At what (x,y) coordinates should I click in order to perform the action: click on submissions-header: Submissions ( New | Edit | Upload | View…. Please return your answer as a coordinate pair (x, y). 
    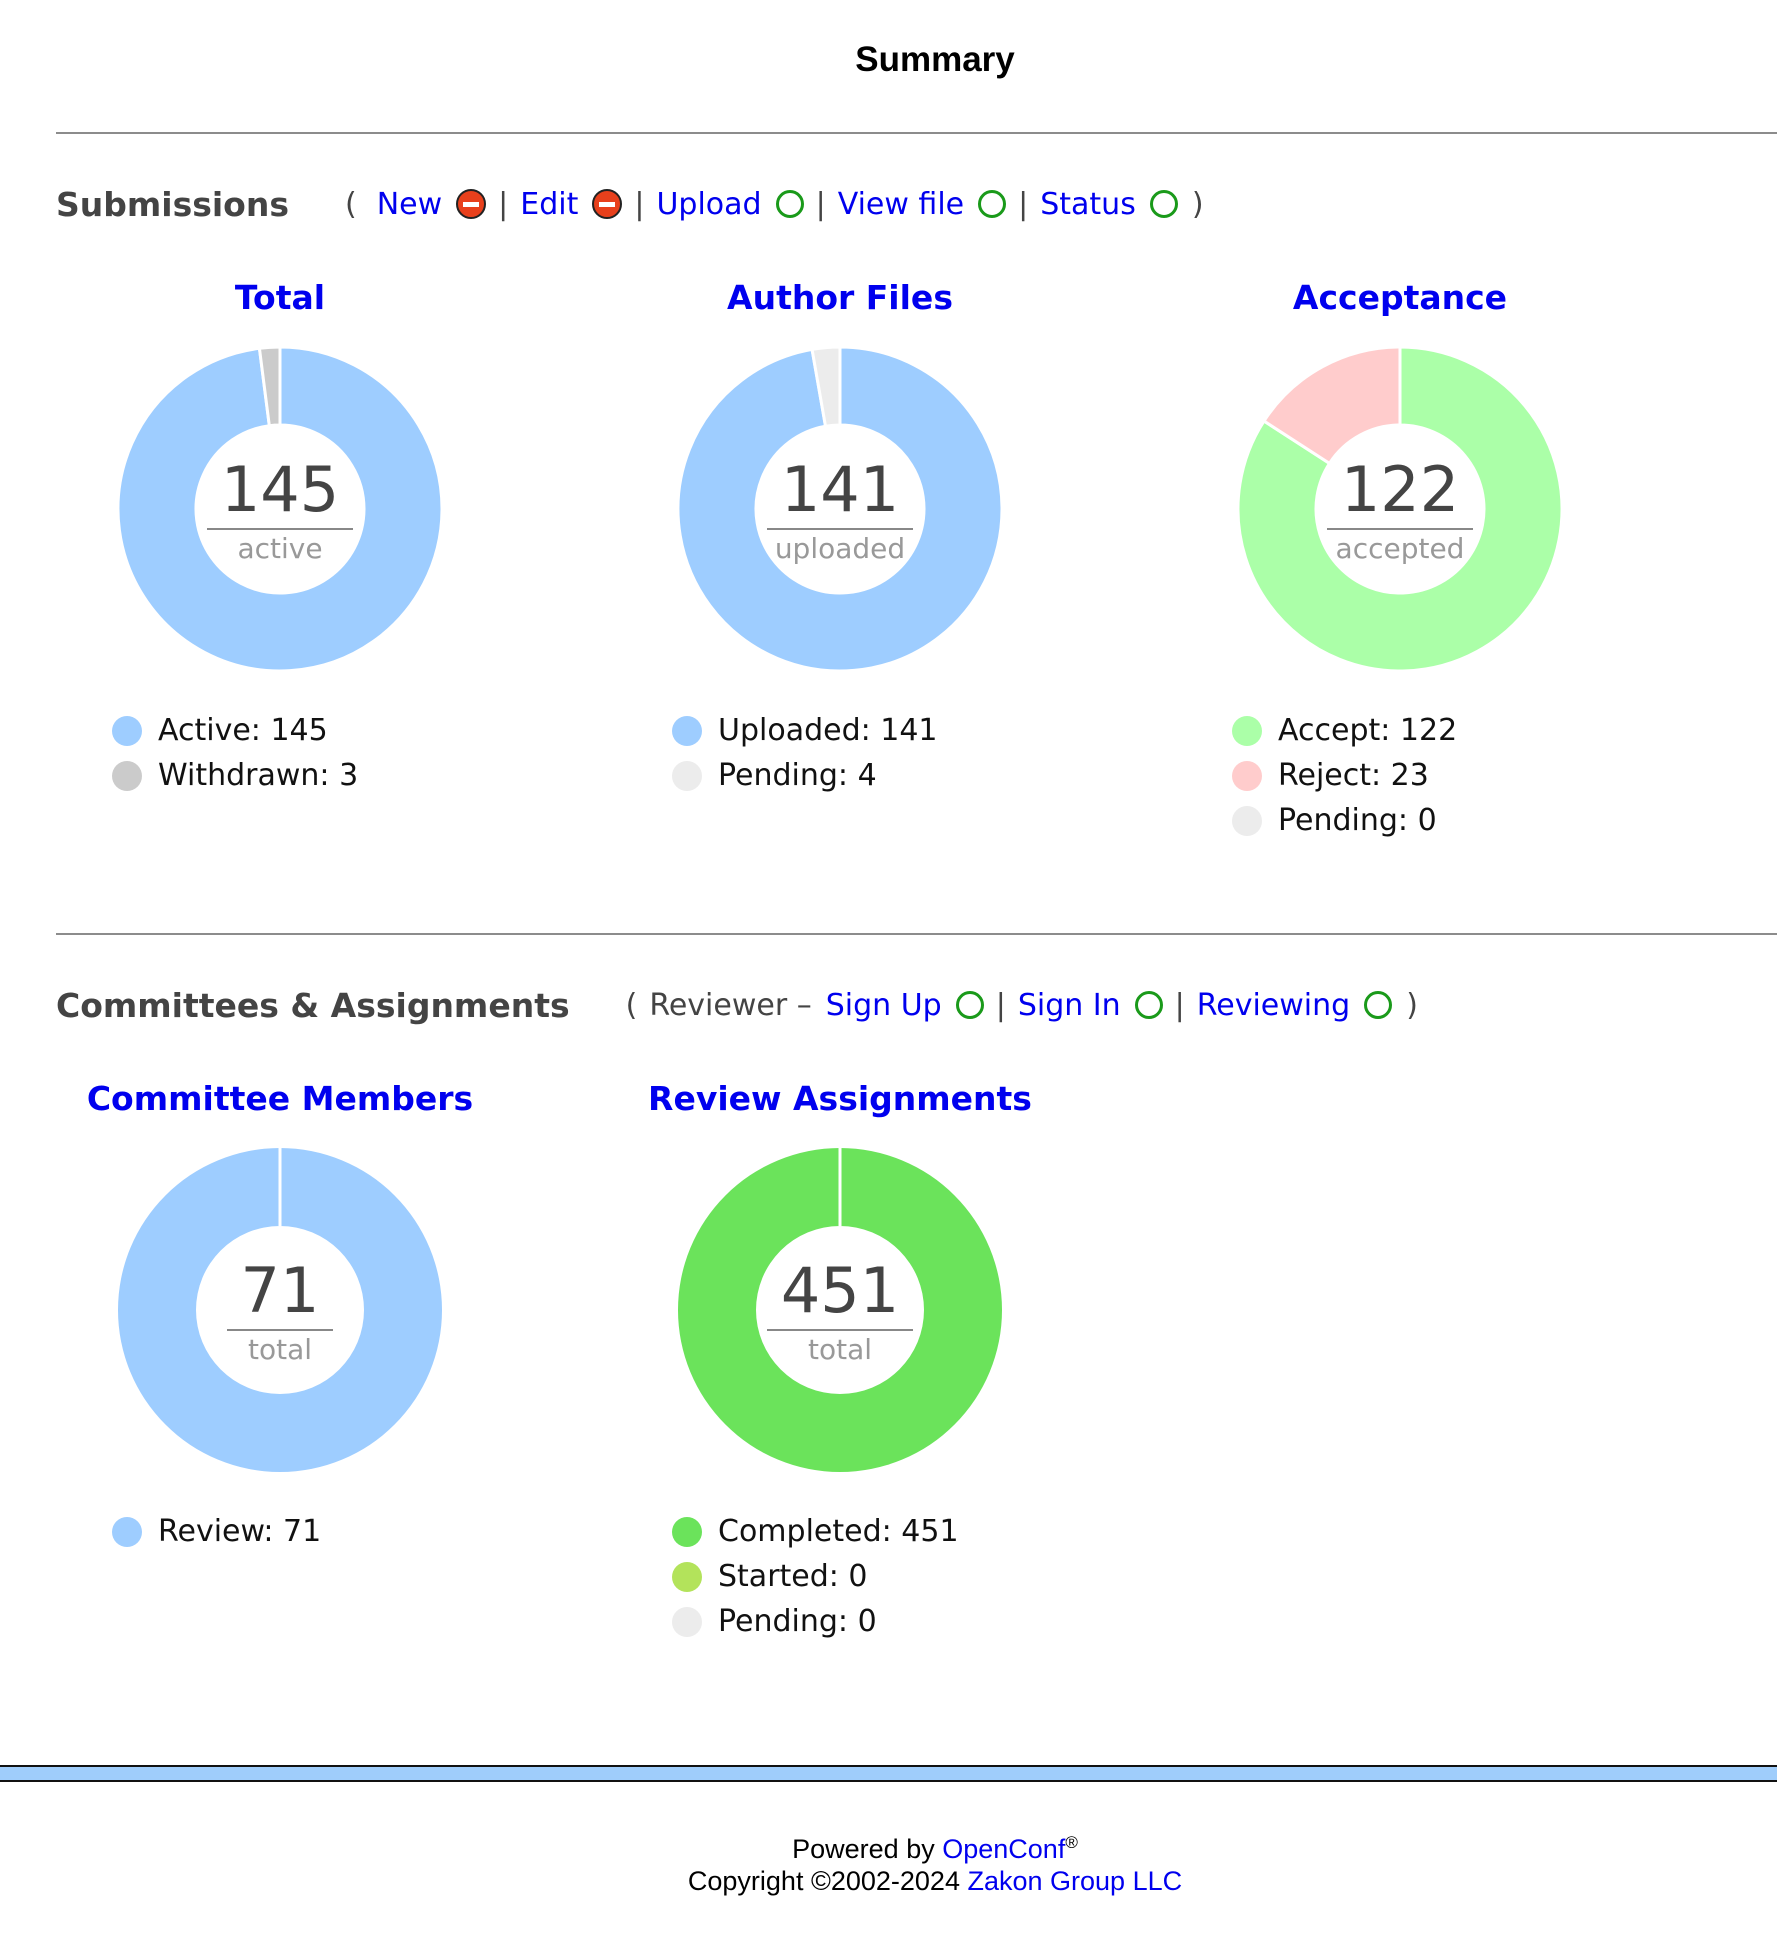
    Looking at the image, I should click on (630, 204).